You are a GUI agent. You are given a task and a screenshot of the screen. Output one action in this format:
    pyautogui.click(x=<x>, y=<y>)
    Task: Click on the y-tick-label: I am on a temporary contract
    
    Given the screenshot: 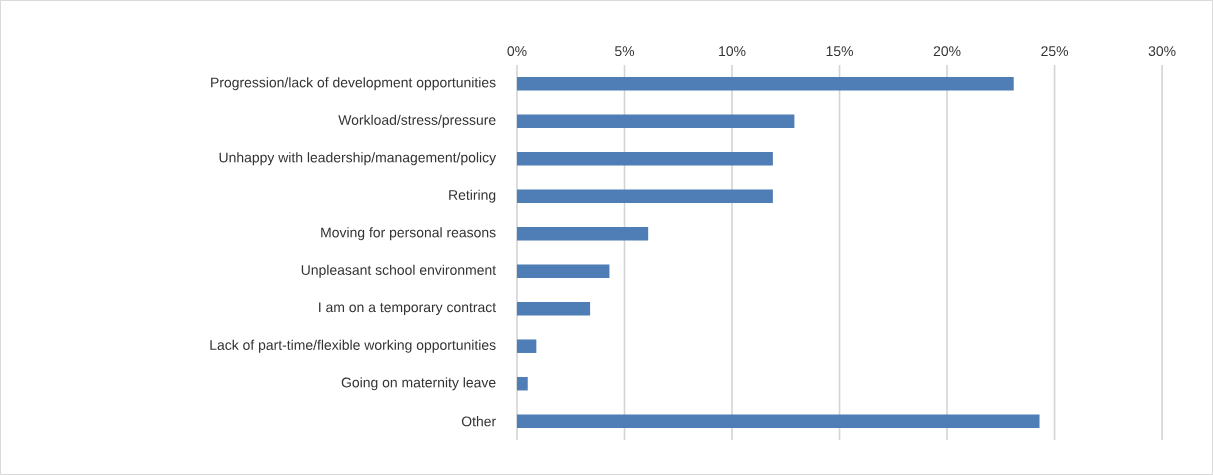 What is the action you would take?
    pyautogui.click(x=408, y=309)
    